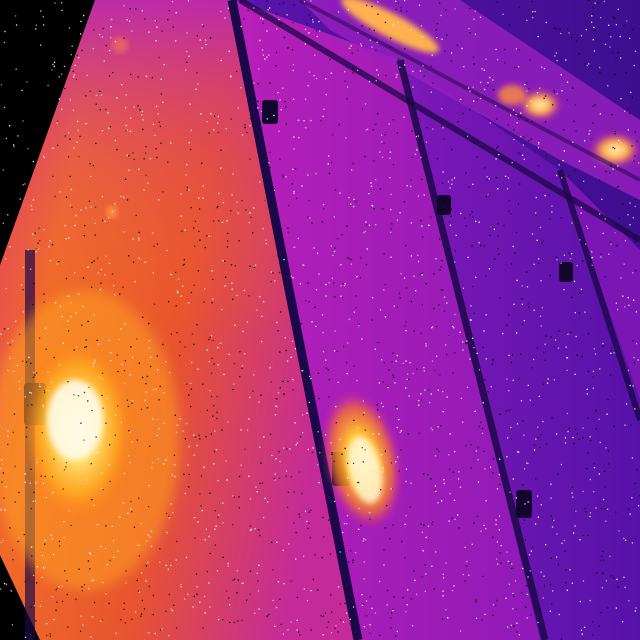  What do you see at coordinates (362, 460) in the screenshot?
I see `hotspot-center-panel` at bounding box center [362, 460].